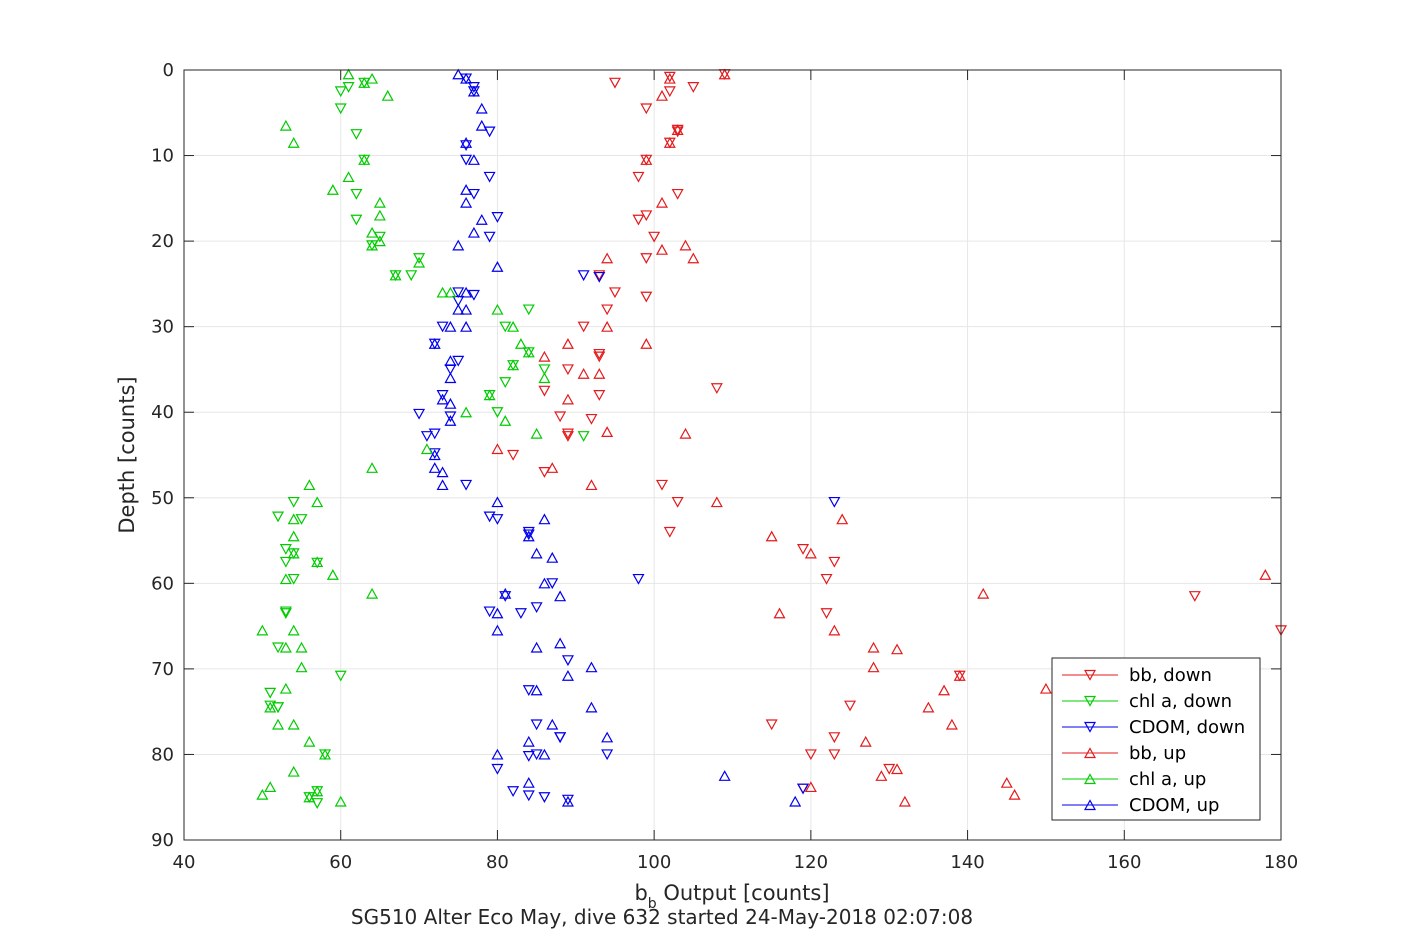 This screenshot has height=945, width=1417. What do you see at coordinates (967, 862) in the screenshot?
I see `x-tick-label: 140` at bounding box center [967, 862].